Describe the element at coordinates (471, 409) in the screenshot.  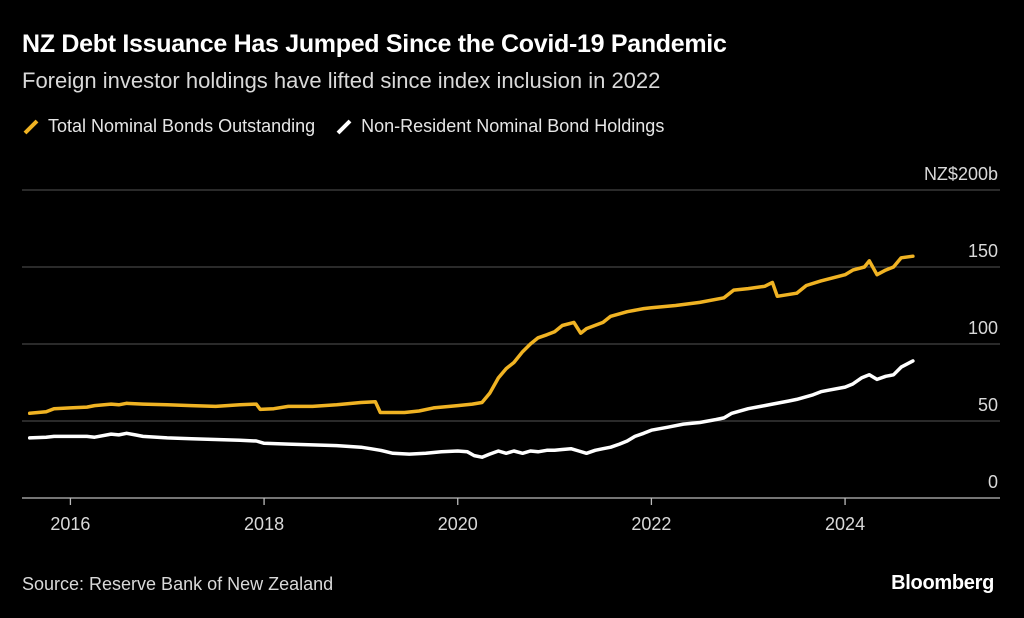
I see `series-line-nonresident-holdings` at that location.